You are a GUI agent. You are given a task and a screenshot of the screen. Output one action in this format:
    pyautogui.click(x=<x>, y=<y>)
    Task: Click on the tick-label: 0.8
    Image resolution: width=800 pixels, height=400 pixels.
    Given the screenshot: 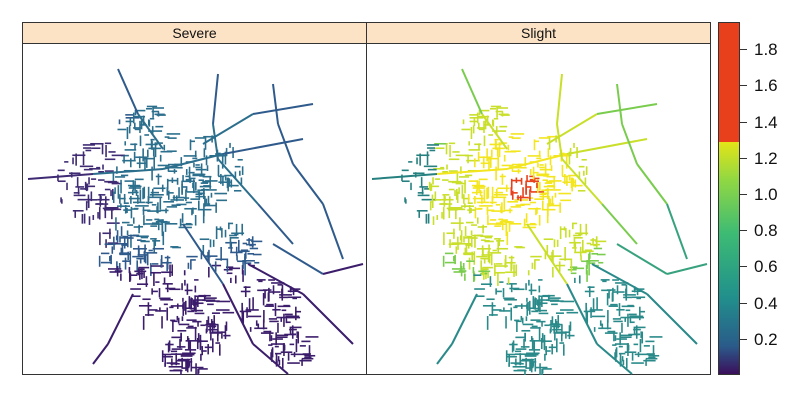 What is the action you would take?
    pyautogui.click(x=766, y=231)
    